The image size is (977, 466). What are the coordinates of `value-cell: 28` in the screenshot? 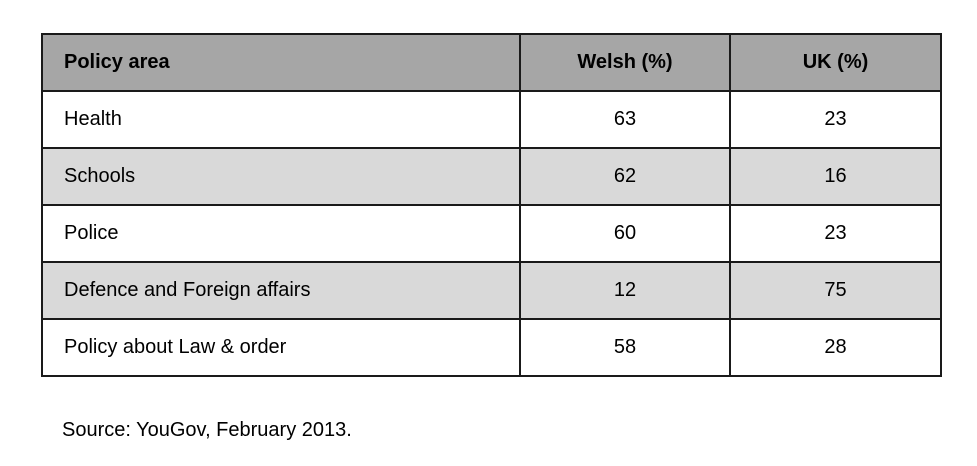 It's located at (835, 347).